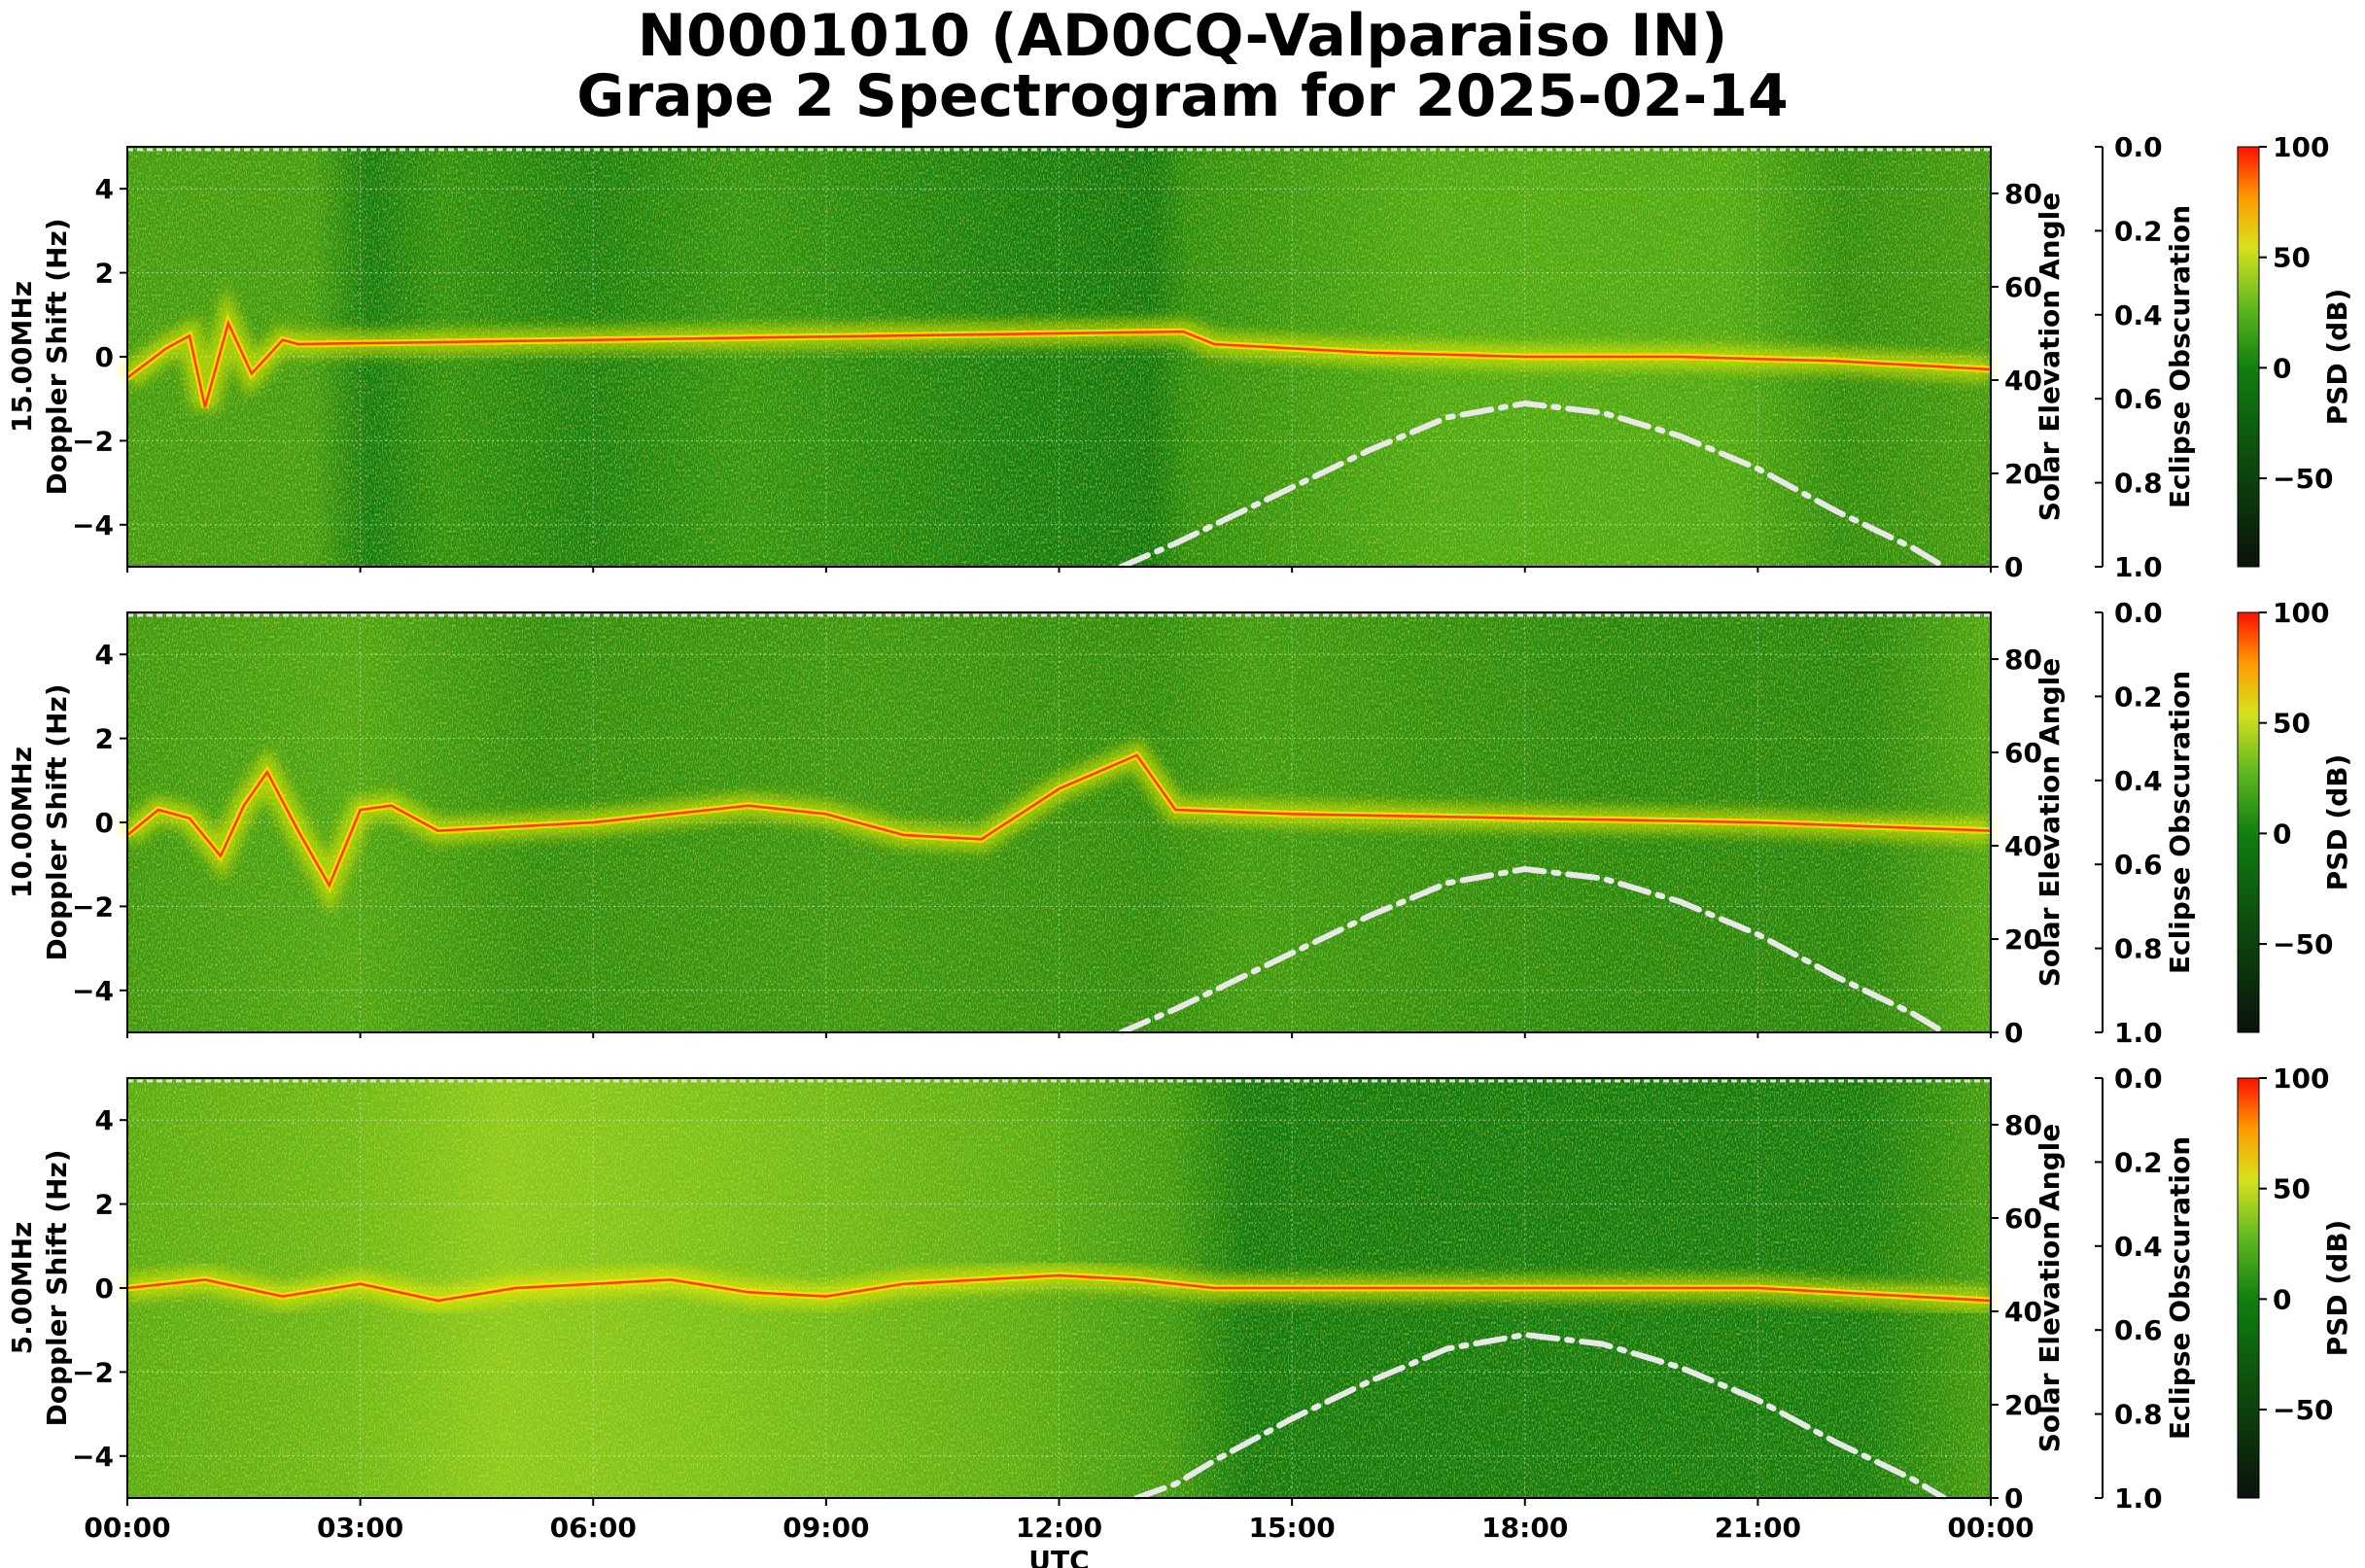 The image size is (2365, 1568). I want to click on chart-title-line1: N0001010 (AD0CQ-Valparaiso IN), so click(1182, 36).